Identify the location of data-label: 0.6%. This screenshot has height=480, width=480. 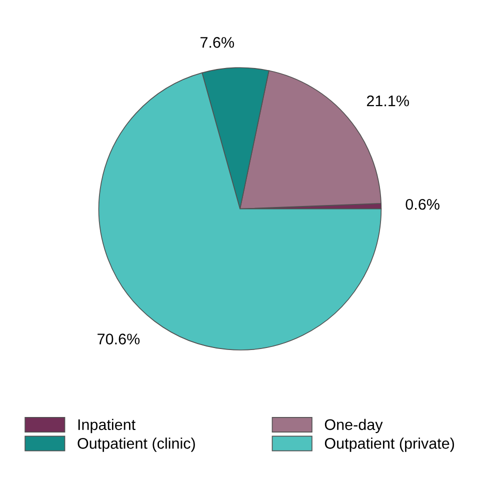
(423, 204).